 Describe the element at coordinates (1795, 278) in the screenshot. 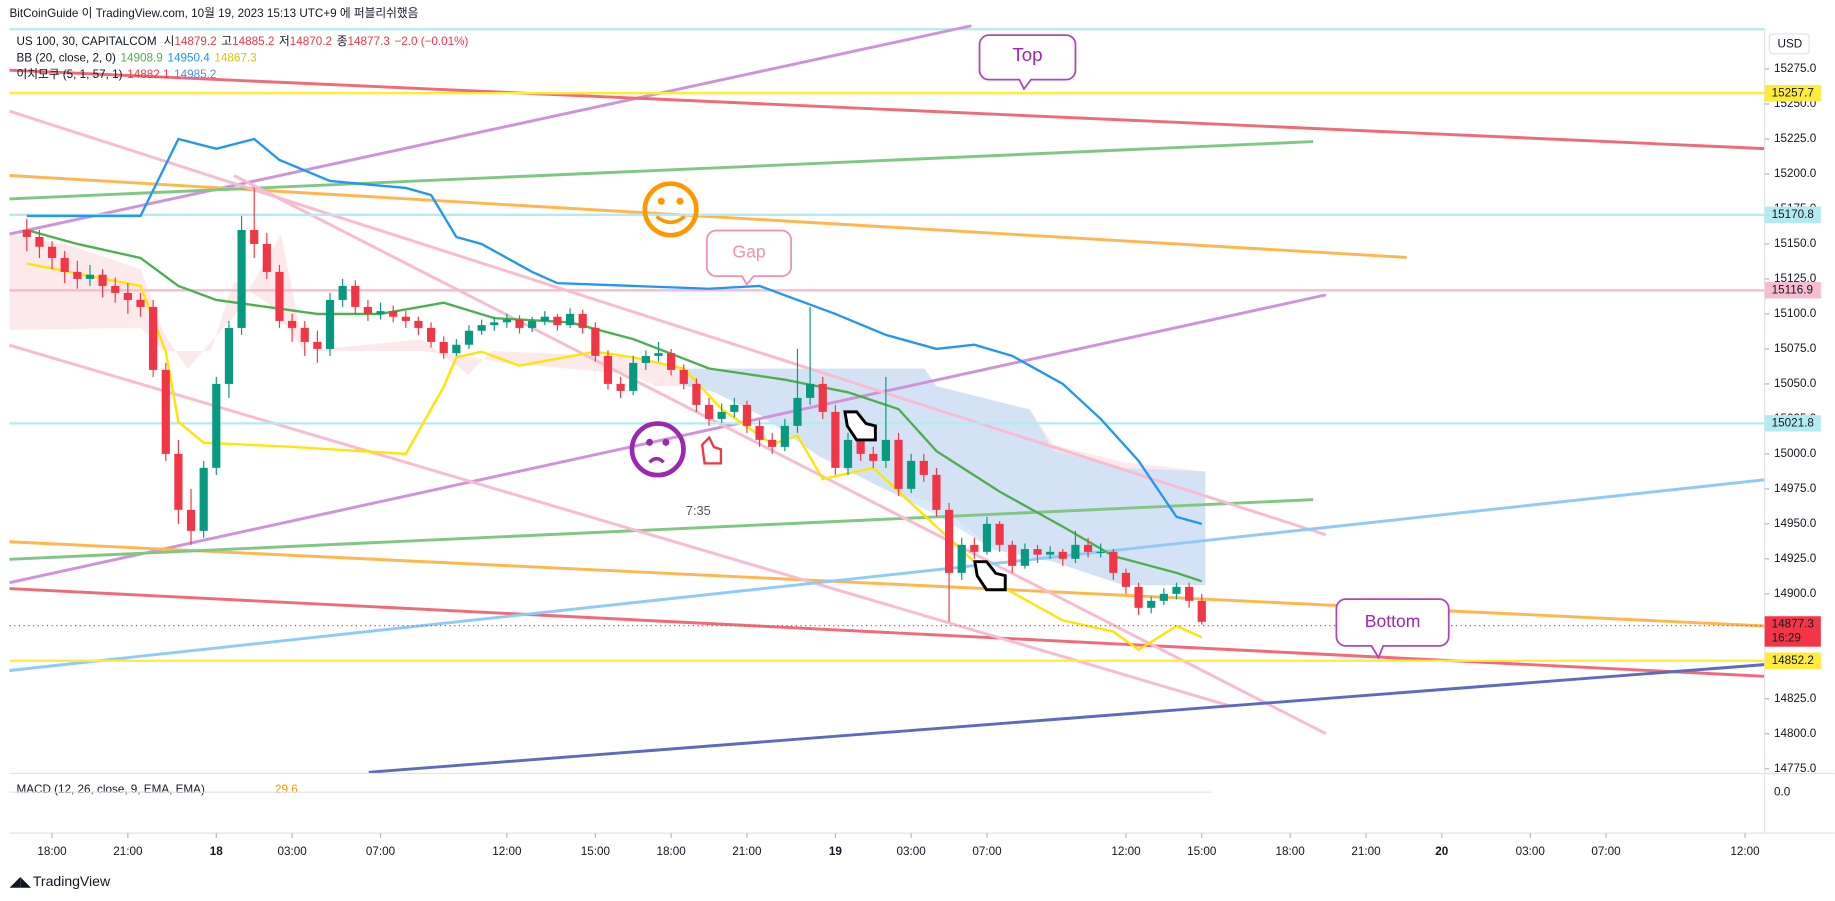

I see `y-tick-label: 15125.0` at that location.